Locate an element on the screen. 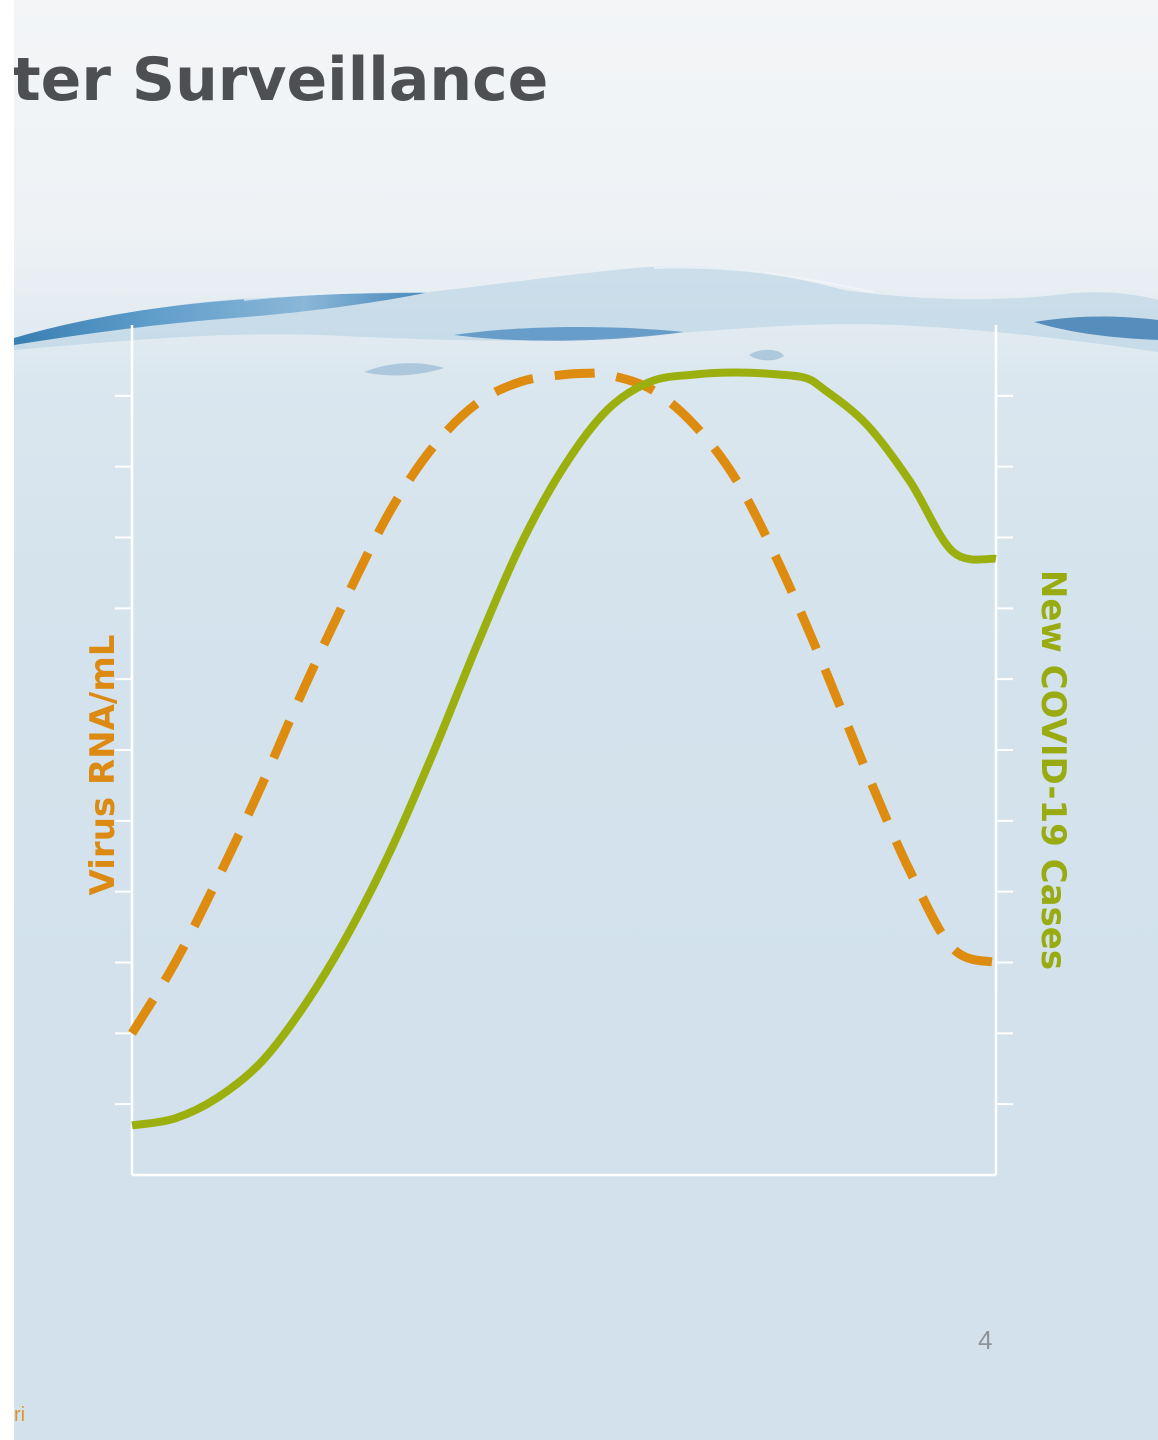 The width and height of the screenshot is (1158, 1440). water-surface-decoration is located at coordinates (586, 321).